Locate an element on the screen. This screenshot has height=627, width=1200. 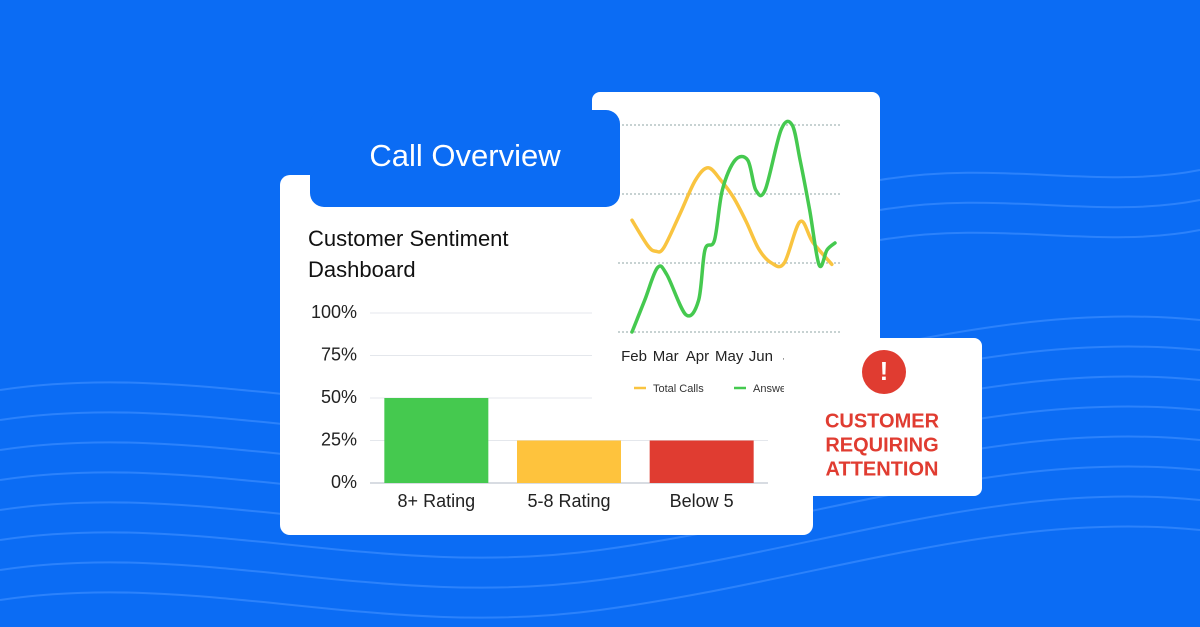
alert-card: ! CUSTOMER REQUIRING ATTENTION is located at coordinates (883, 417).